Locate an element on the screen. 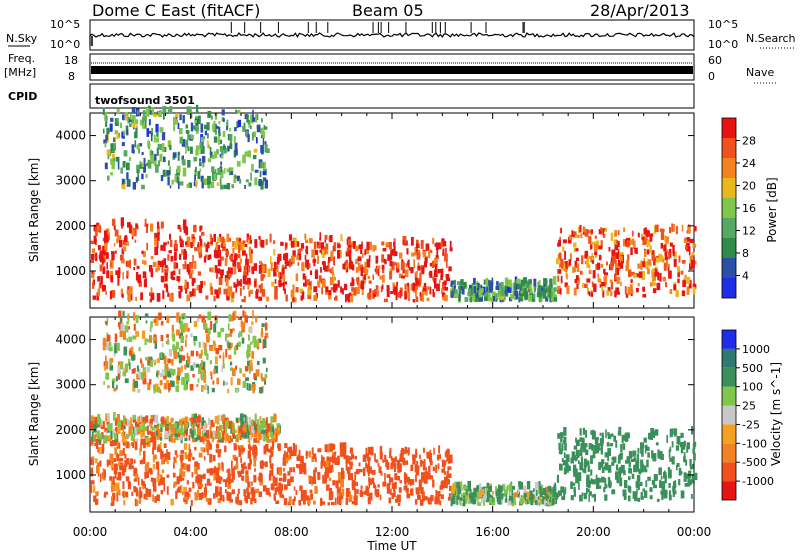 This screenshot has width=800, height=554. freq-right-tick-top: 60 is located at coordinates (715, 60).